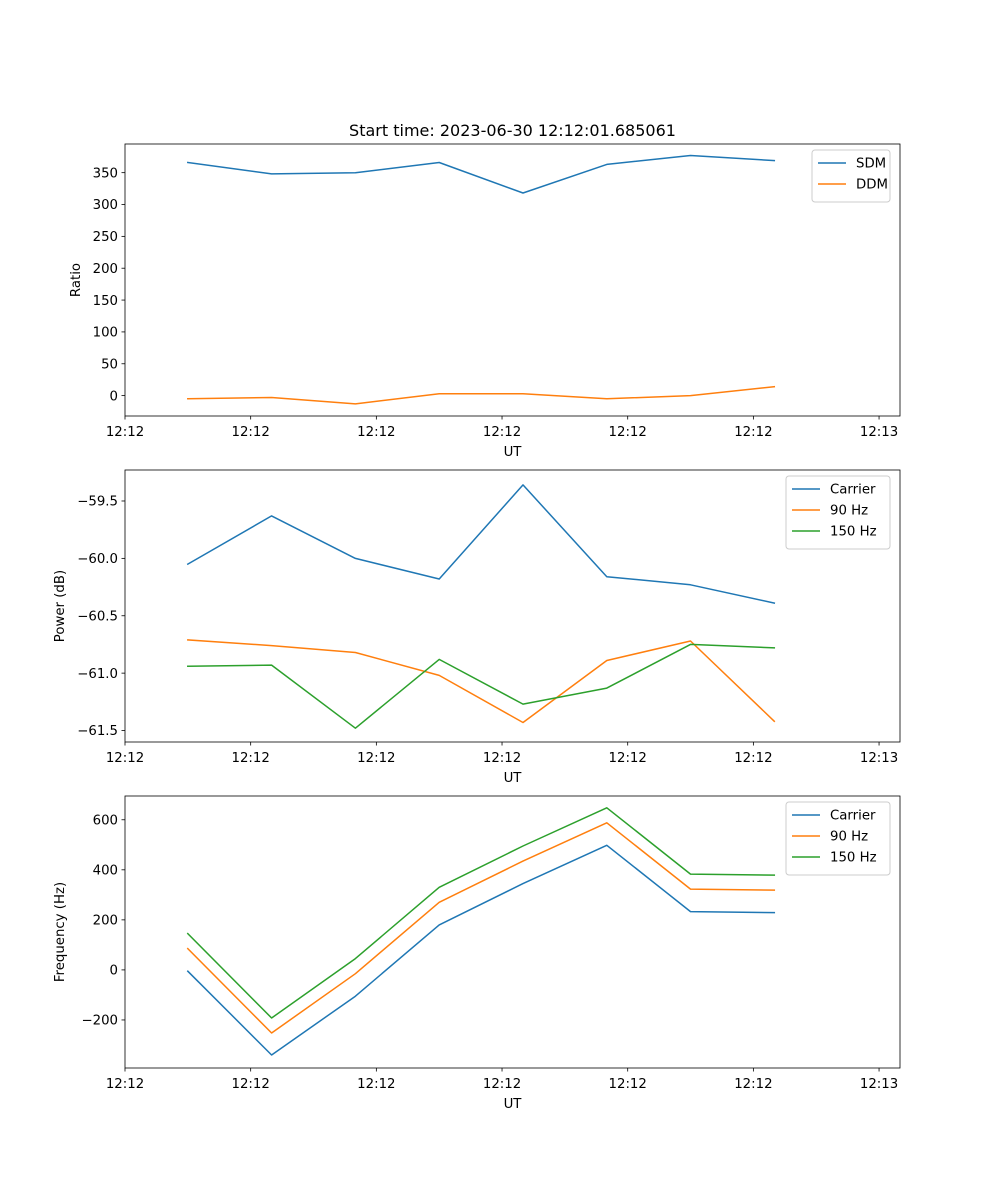 This screenshot has width=1000, height=1200. Describe the element at coordinates (105, 820) in the screenshot. I see `y-tick-label: 600` at that location.